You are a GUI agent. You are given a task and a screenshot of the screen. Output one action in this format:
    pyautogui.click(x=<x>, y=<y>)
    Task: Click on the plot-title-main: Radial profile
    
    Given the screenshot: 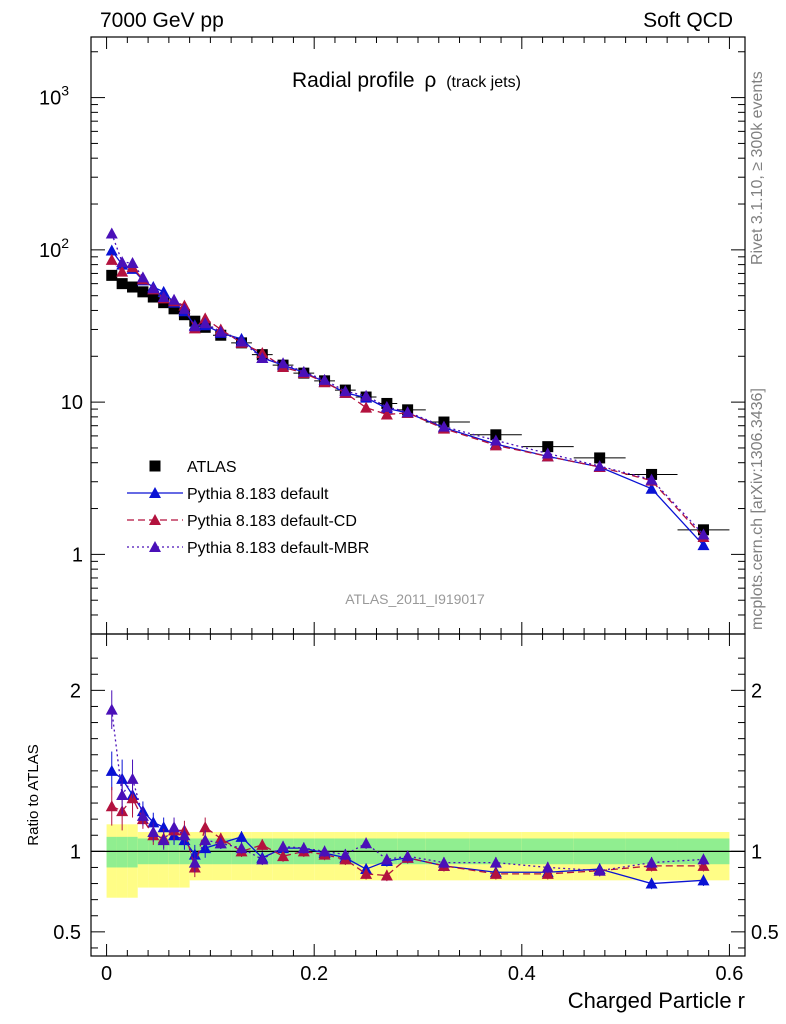 What is the action you would take?
    pyautogui.click(x=353, y=80)
    